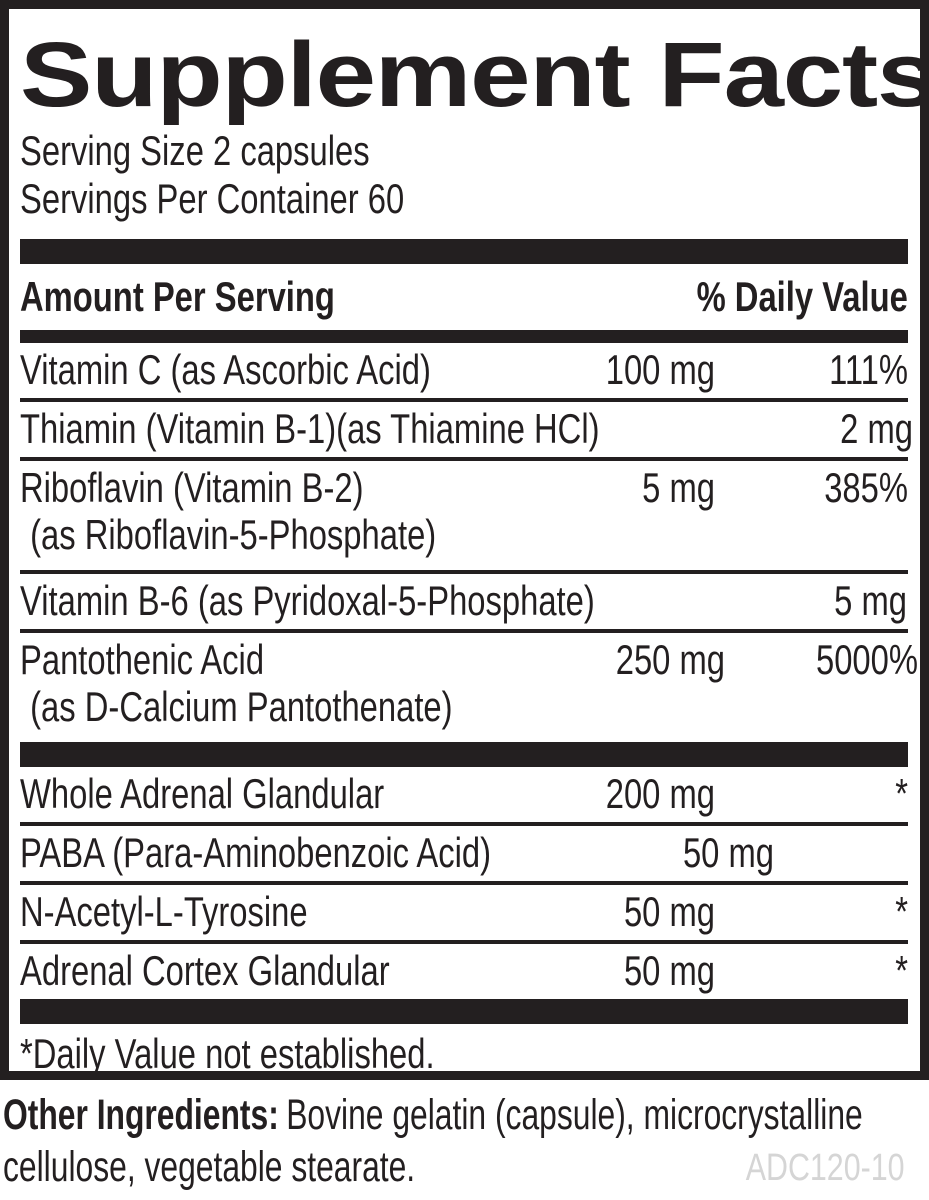  I want to click on separator-bar-medium, so click(464, 336).